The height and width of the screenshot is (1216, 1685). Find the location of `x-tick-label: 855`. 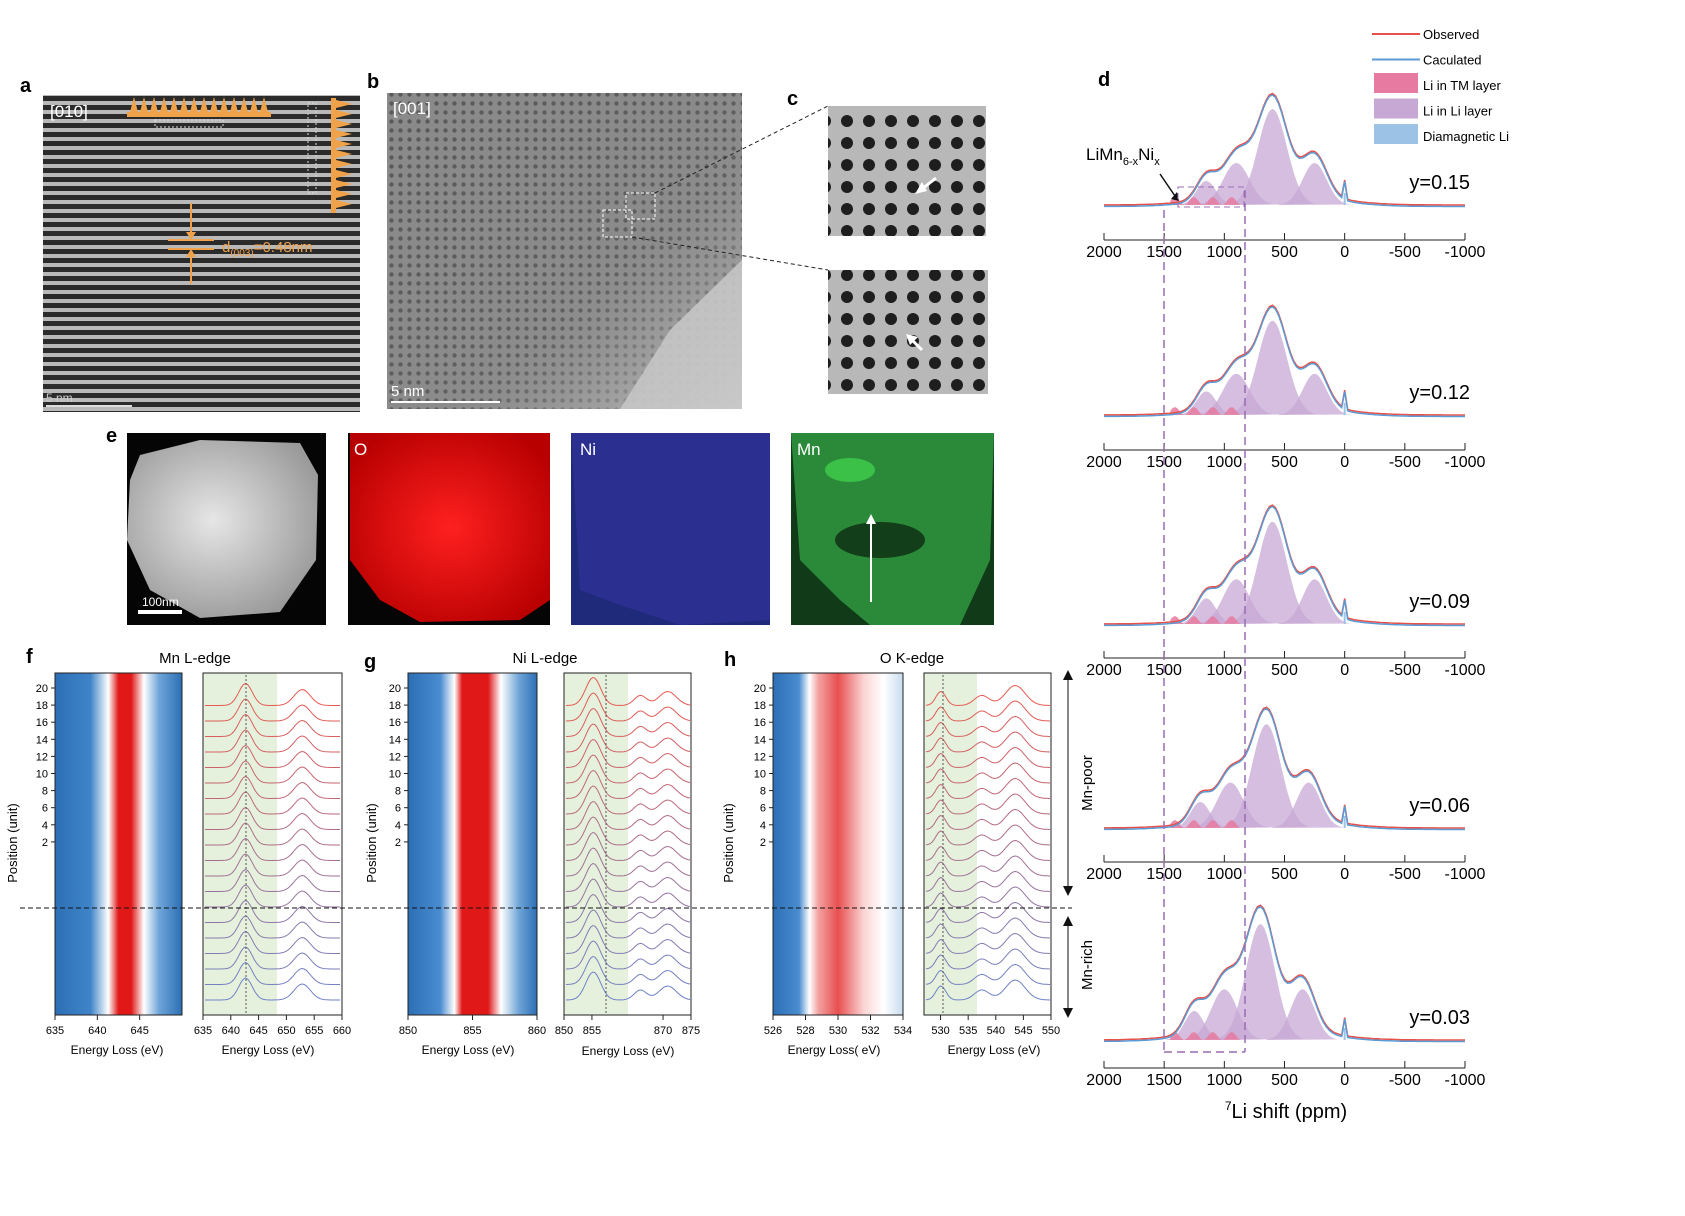

x-tick-label: 855 is located at coordinates (592, 1031).